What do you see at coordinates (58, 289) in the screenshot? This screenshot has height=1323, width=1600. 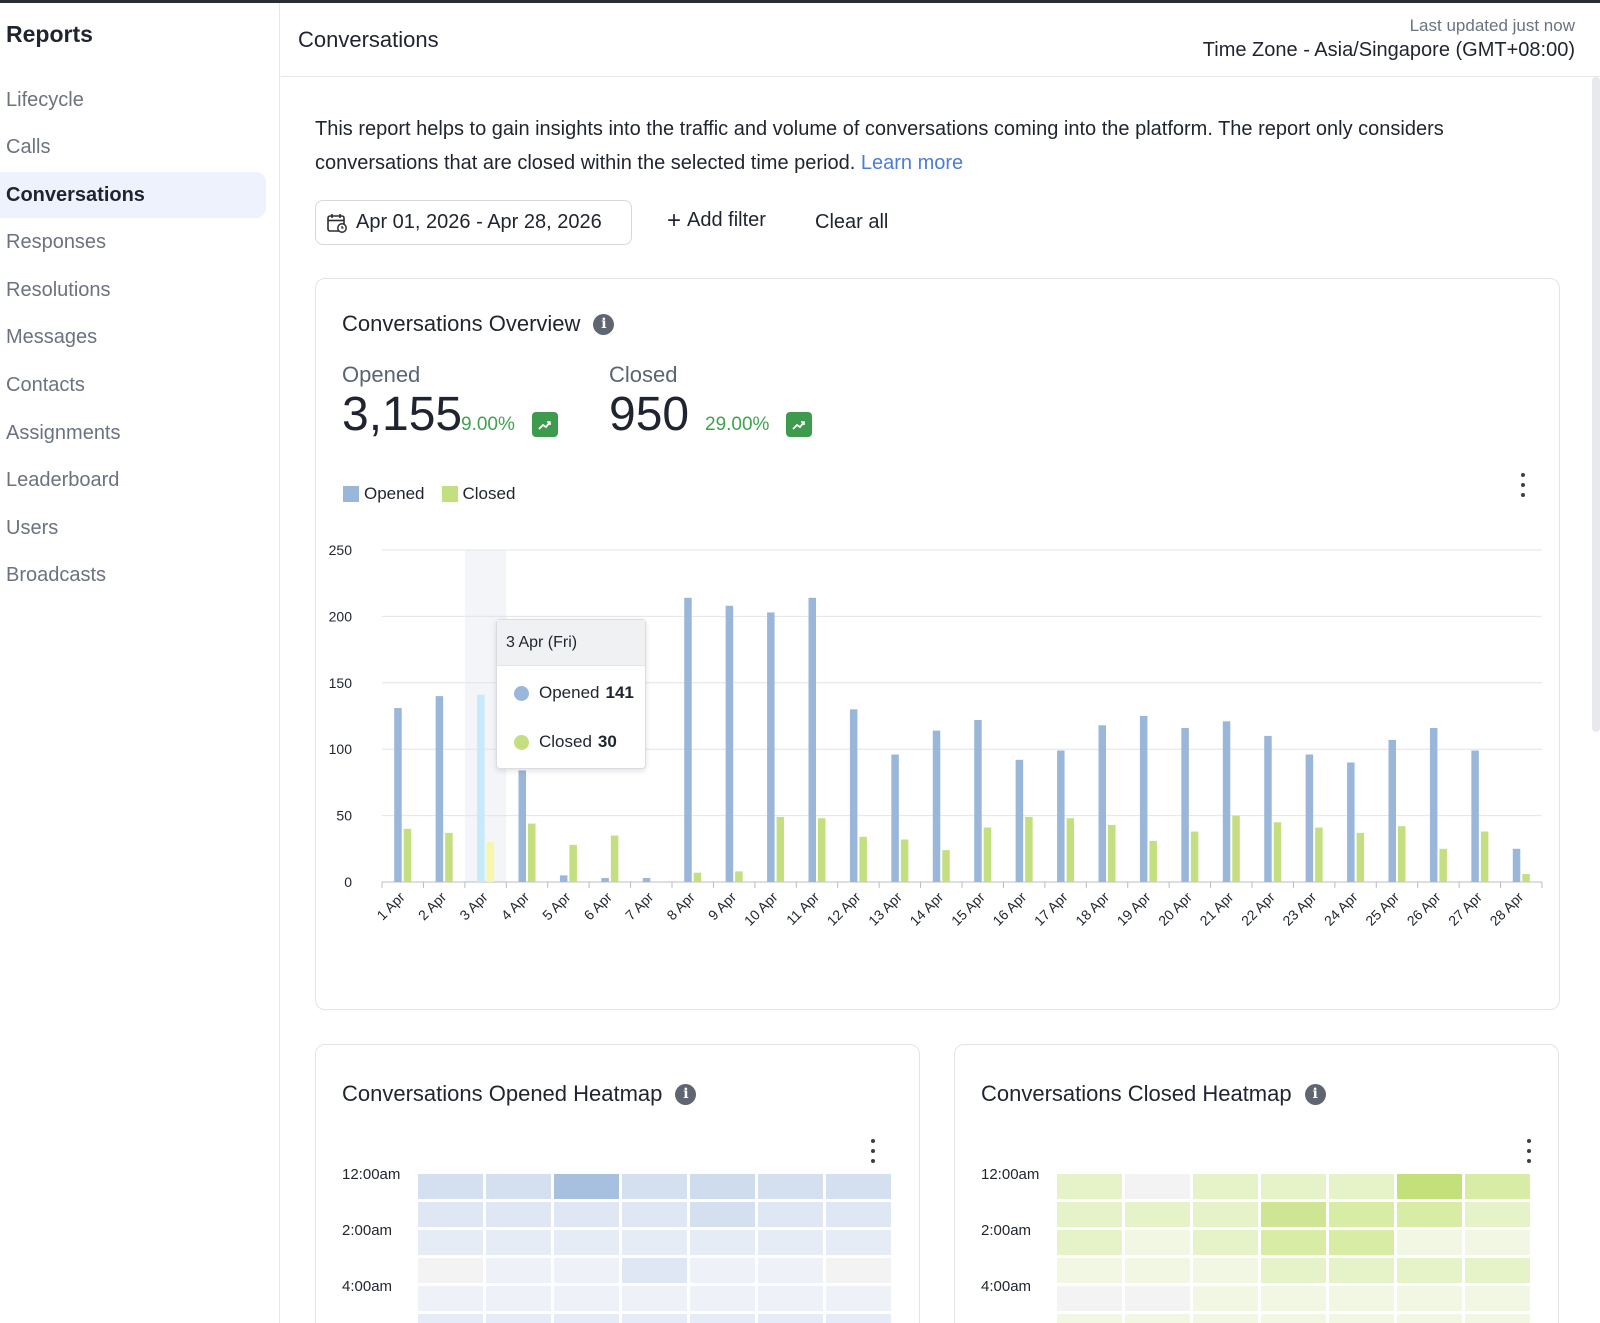 I see `sidebar-item-resolutions: Resolutions` at bounding box center [58, 289].